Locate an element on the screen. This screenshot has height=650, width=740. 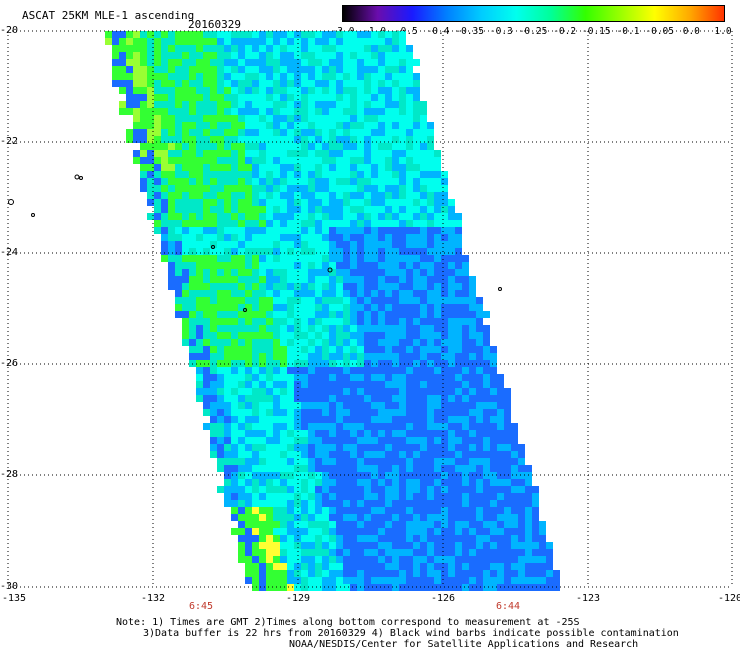
time-label-west: 6:45 is located at coordinates (201, 606).